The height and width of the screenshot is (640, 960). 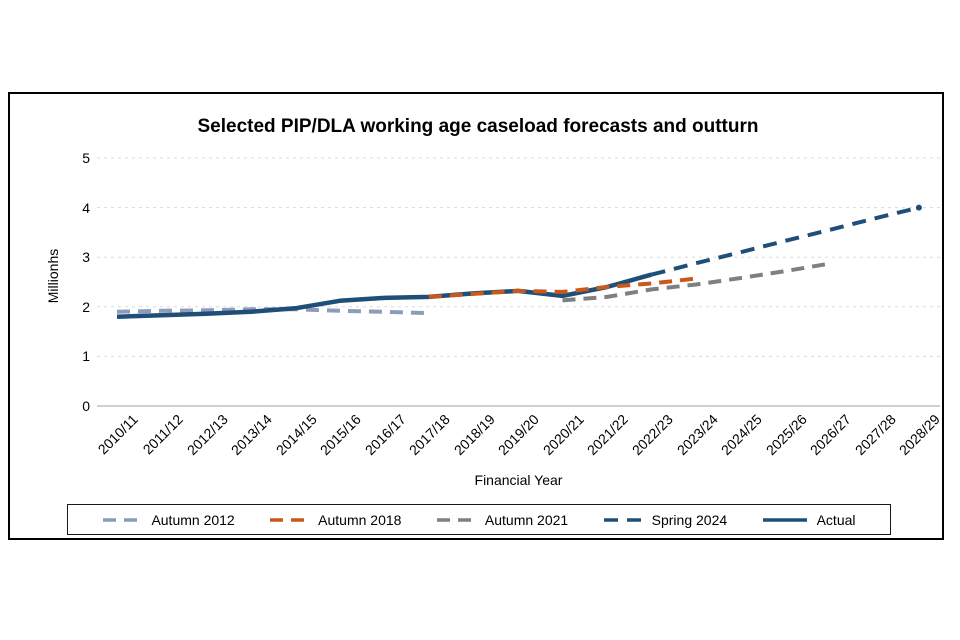 I want to click on legend-item-autumn-2021: Autumn 2021, so click(x=502, y=520).